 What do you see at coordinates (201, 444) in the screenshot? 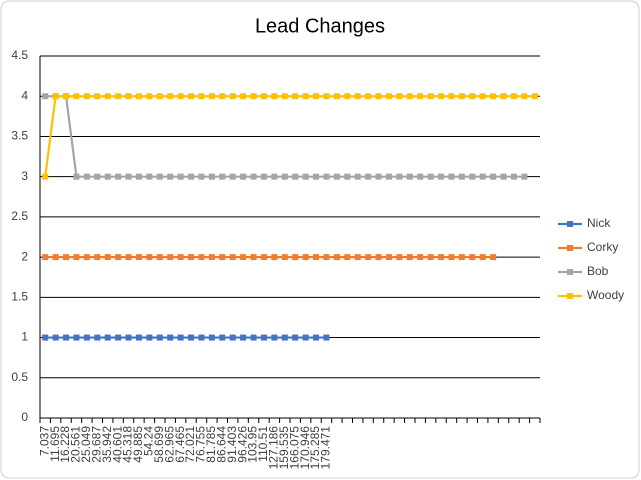
I see `x-tick-label: 76.755` at bounding box center [201, 444].